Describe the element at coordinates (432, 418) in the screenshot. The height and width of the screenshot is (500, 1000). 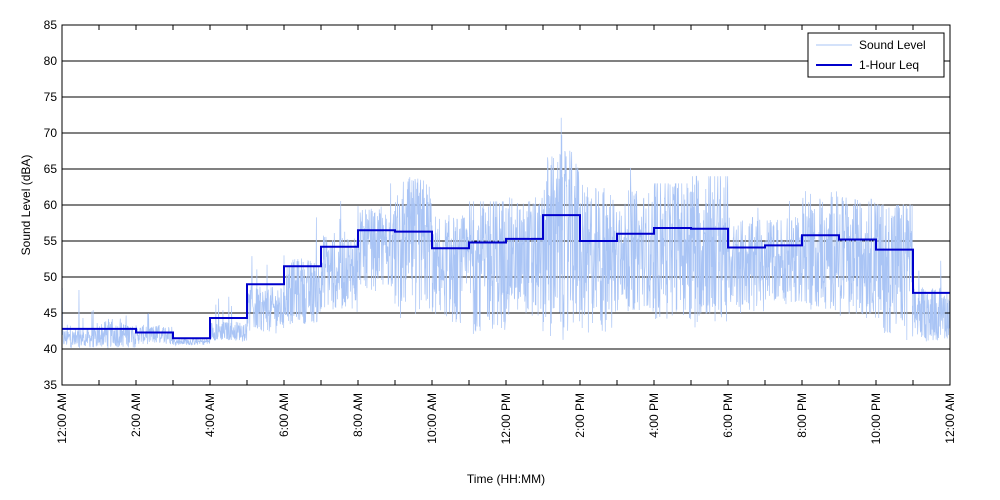
I see `x-tick-label: 10:00 AM` at that location.